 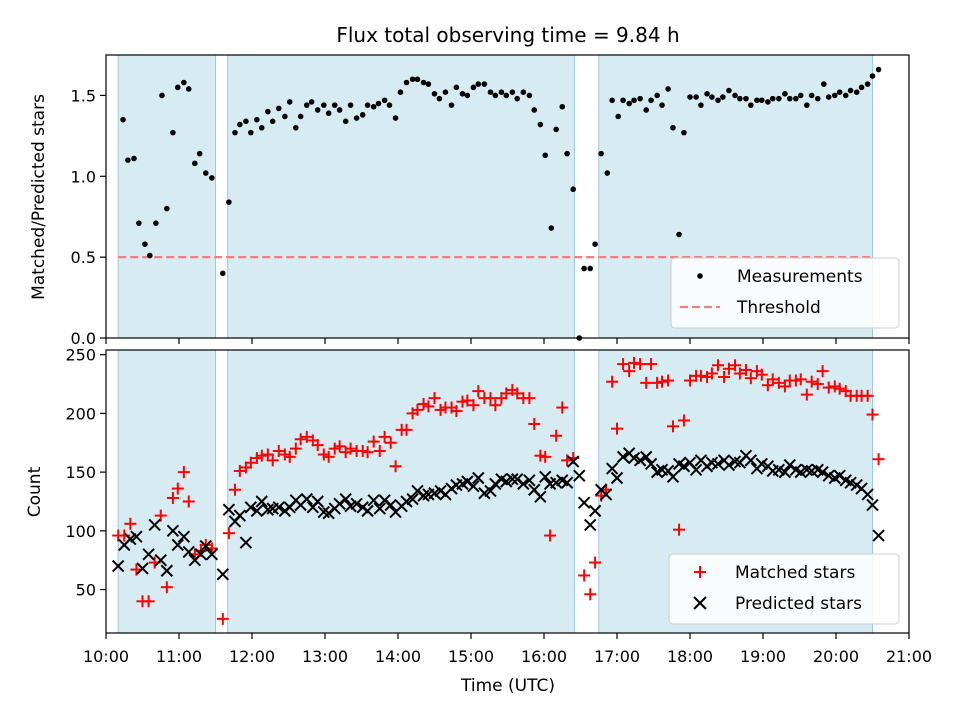 I want to click on x-tick-label: 12:00, so click(x=252, y=656).